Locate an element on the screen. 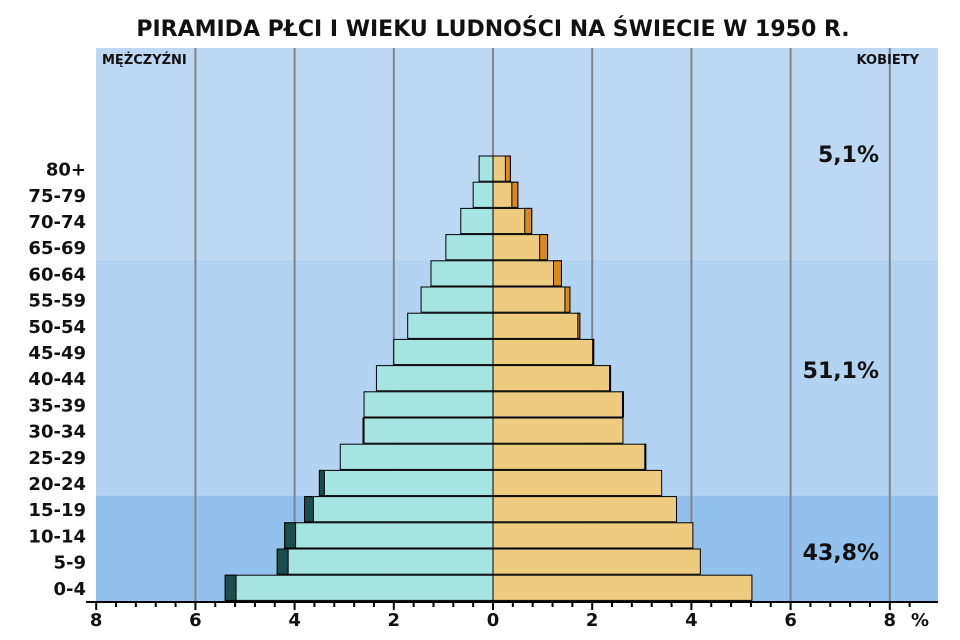 The image size is (960, 640). age-label-0-4: 0-4 is located at coordinates (69, 589).